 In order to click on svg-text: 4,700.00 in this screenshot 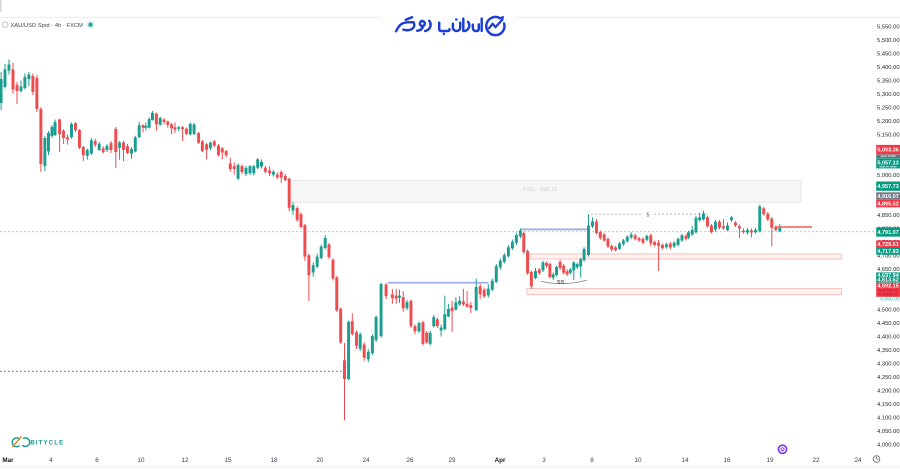, I will do `click(888, 257)`.